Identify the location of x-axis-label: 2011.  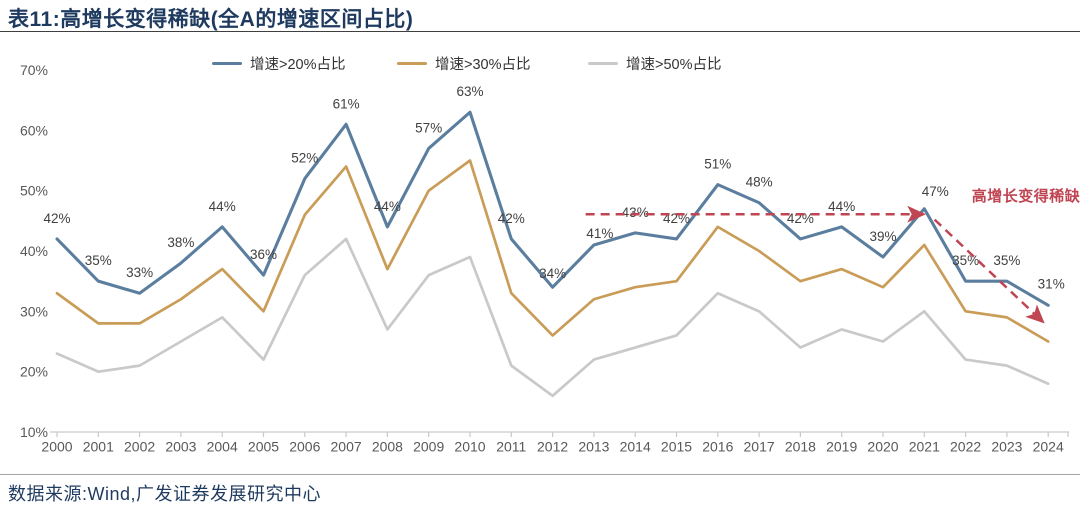
(511, 446).